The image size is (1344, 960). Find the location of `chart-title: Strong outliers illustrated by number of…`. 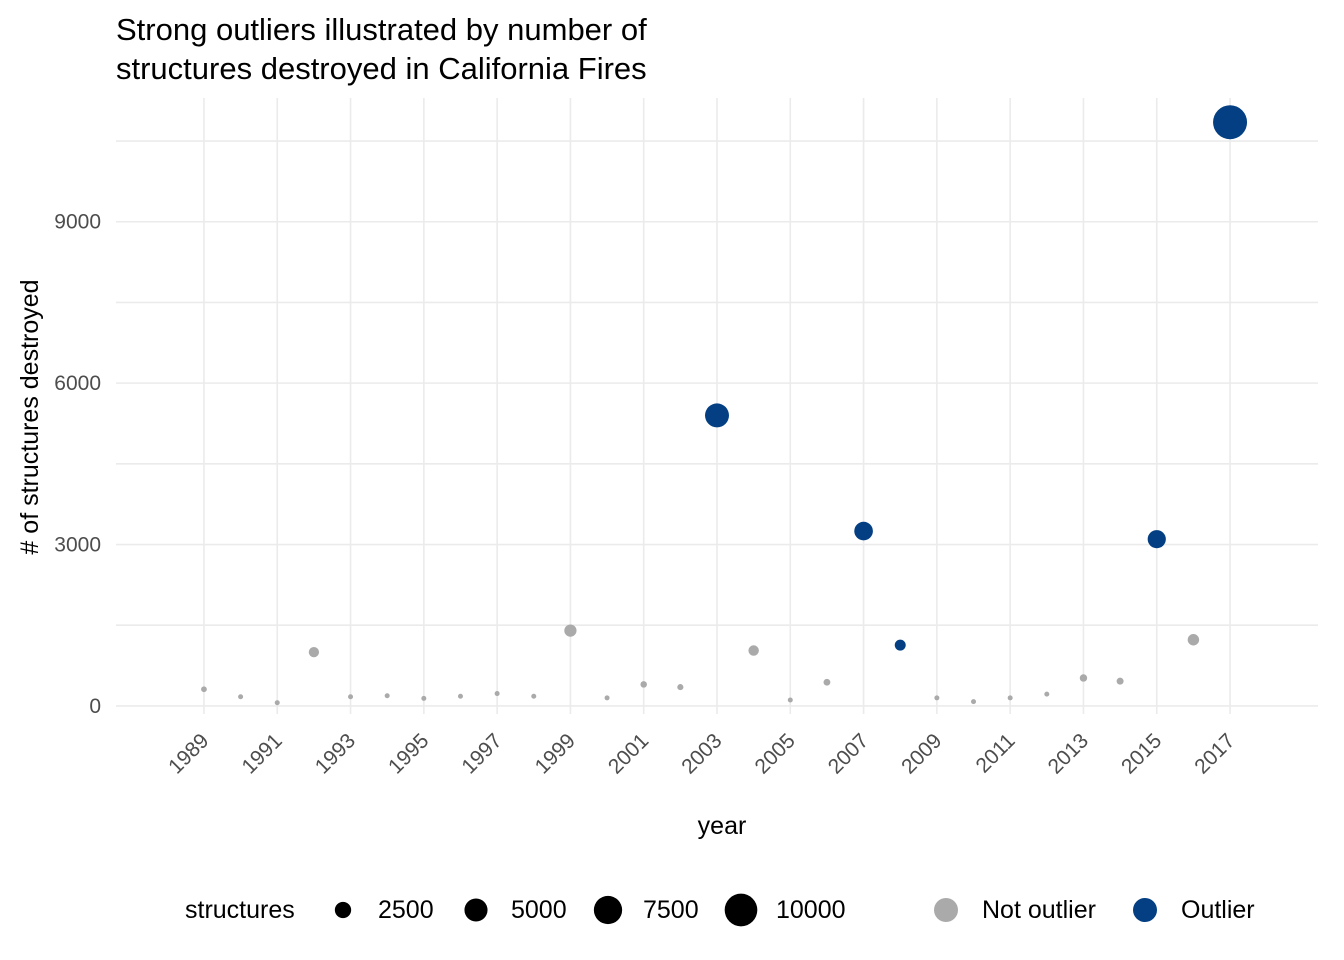

chart-title: Strong outliers illustrated by number of… is located at coordinates (381, 49).